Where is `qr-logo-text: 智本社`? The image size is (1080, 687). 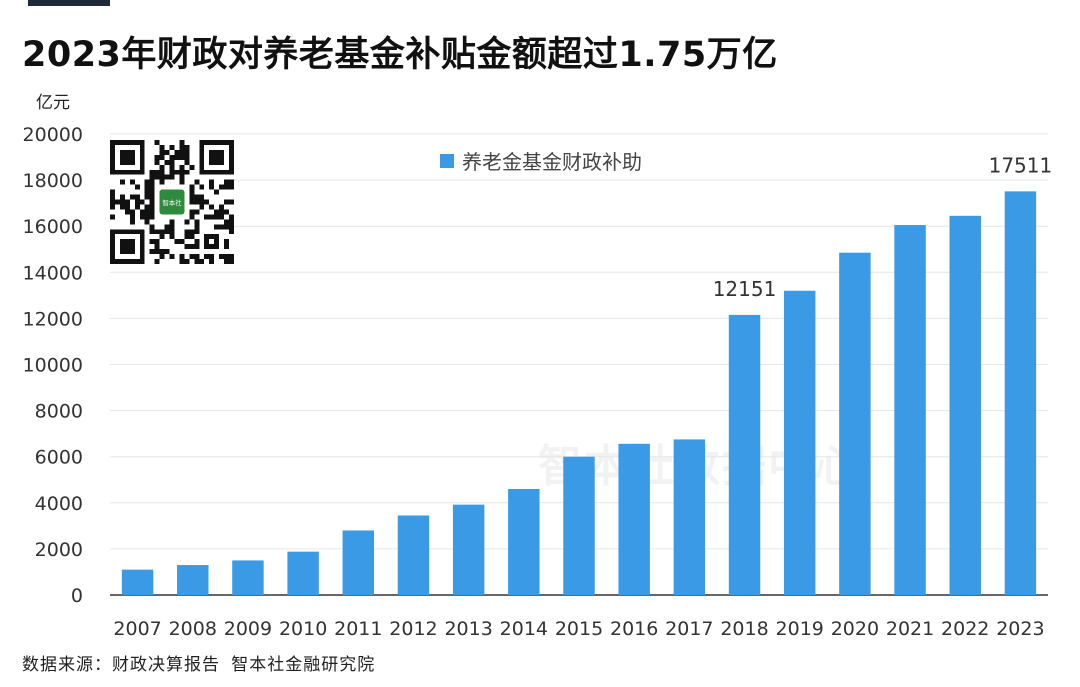
qr-logo-text: 智本社 is located at coordinates (172, 202).